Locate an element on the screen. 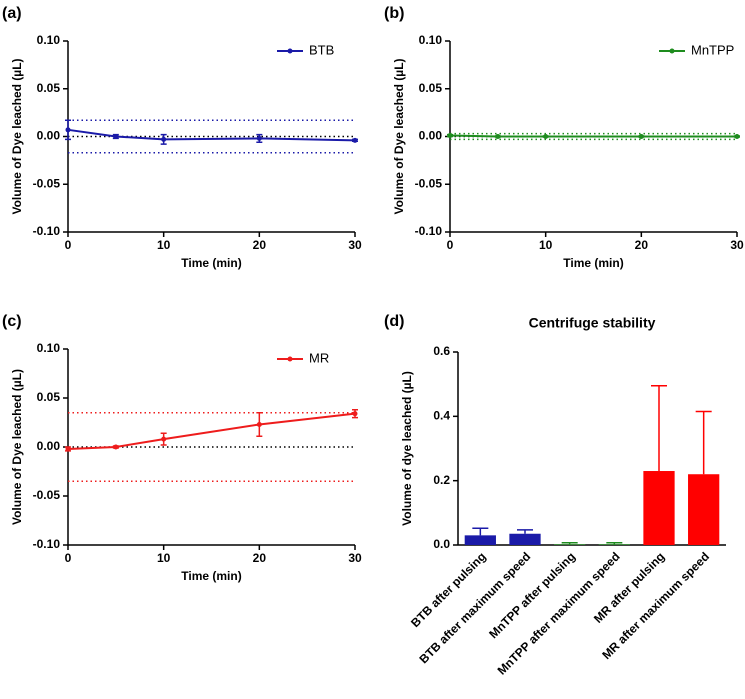  y-tick-label: 0.6 is located at coordinates (441, 351).